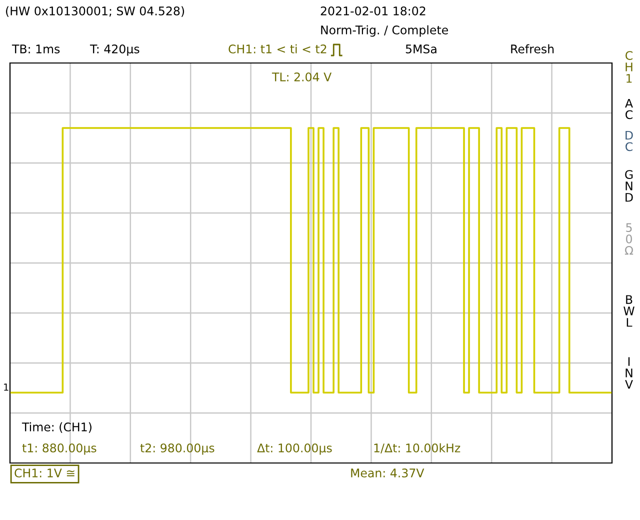  What do you see at coordinates (57, 427) in the screenshot?
I see `annotation: Time: (CH1)` at bounding box center [57, 427].